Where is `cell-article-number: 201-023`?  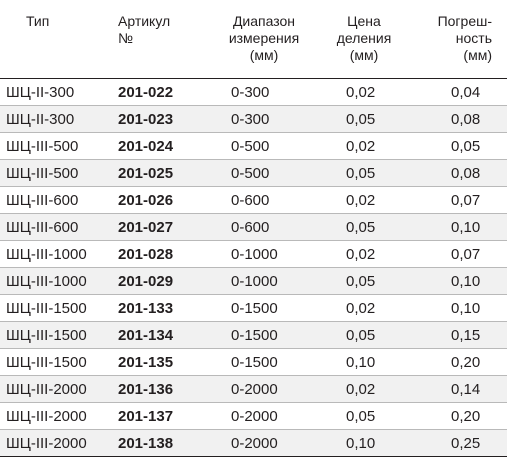 cell-article-number: 201-023 is located at coordinates (157, 119).